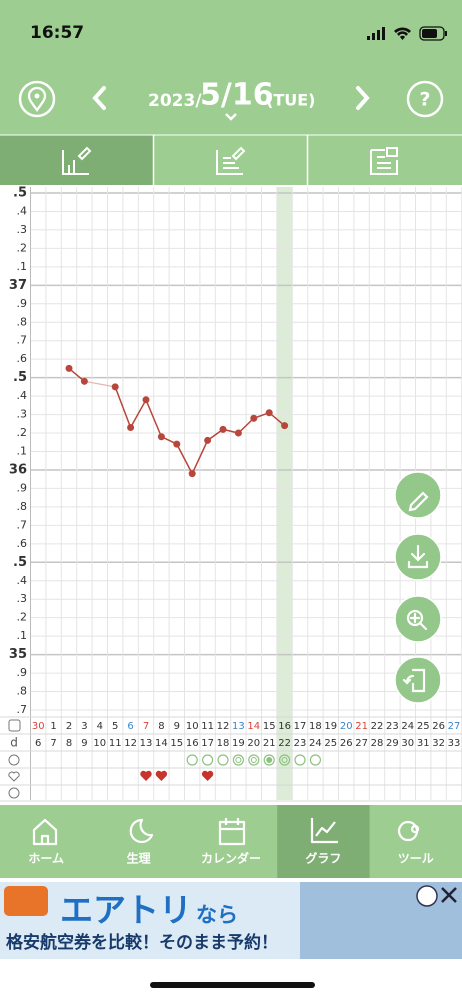  What do you see at coordinates (454, 743) in the screenshot?
I see `cycle-day: 33` at bounding box center [454, 743].